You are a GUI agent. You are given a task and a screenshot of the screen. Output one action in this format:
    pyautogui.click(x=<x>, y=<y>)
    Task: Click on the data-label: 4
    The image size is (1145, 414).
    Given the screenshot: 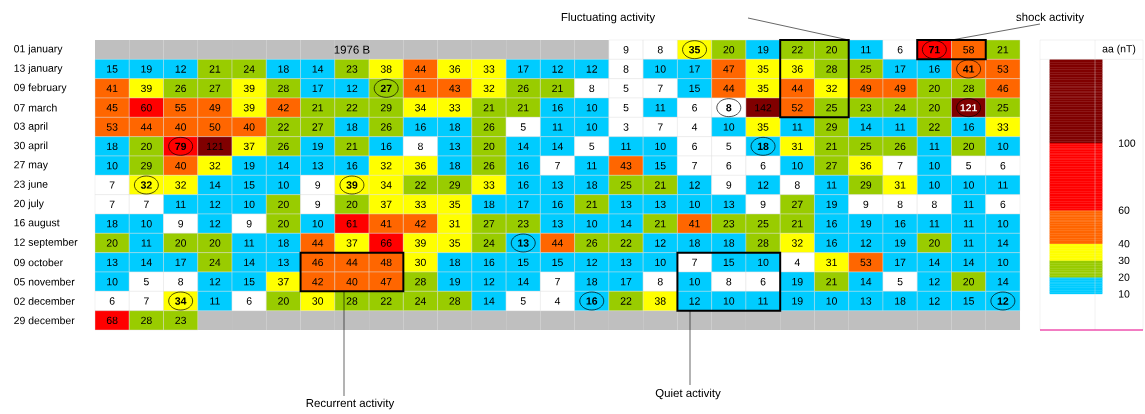 What is the action you would take?
    pyautogui.click(x=557, y=301)
    